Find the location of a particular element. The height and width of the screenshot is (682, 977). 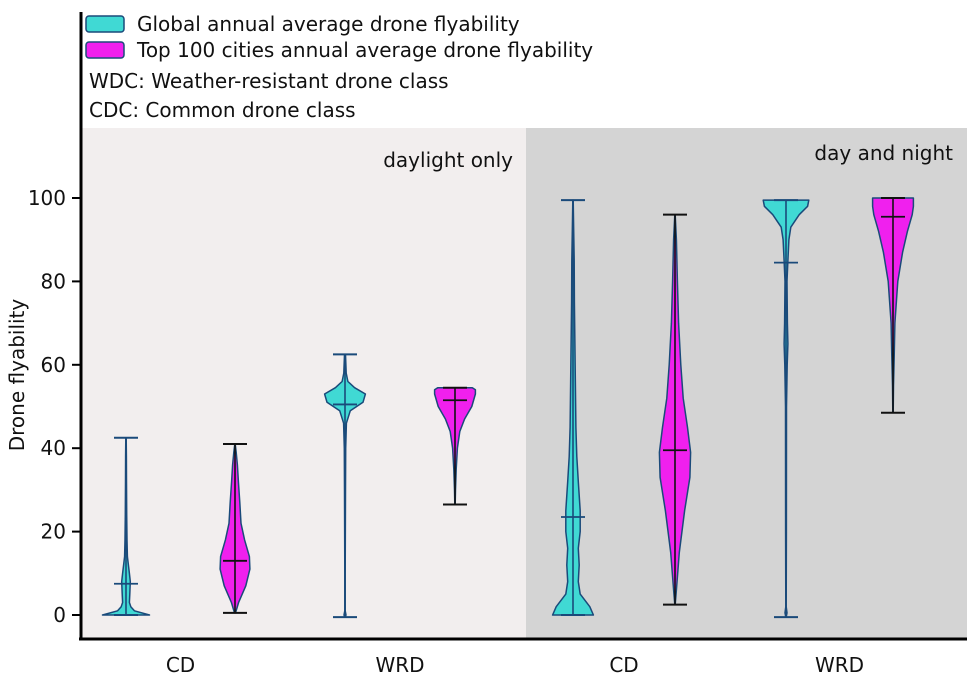

legend-note-cdc: CDC: Common drone class is located at coordinates (222, 110).